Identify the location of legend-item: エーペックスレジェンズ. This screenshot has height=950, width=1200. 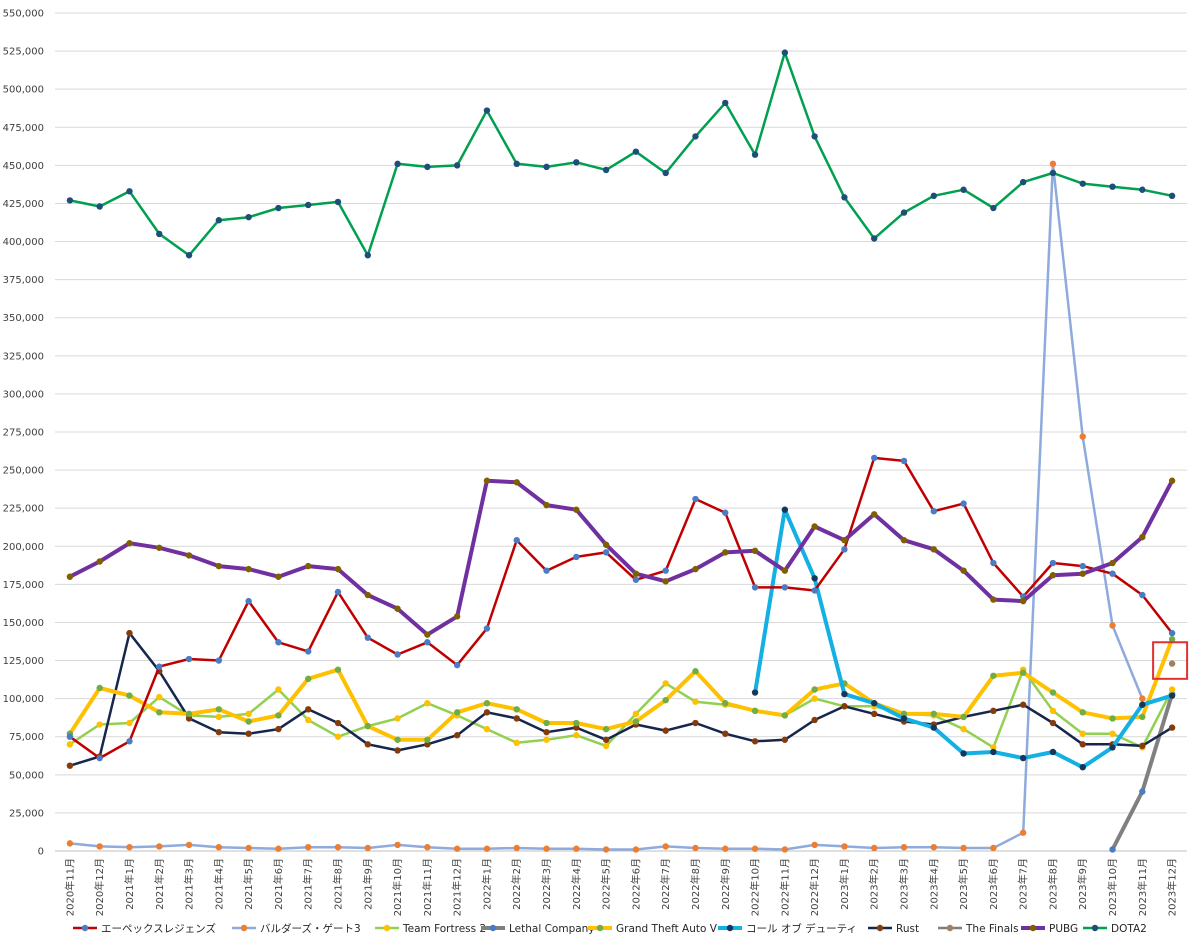
(144, 928).